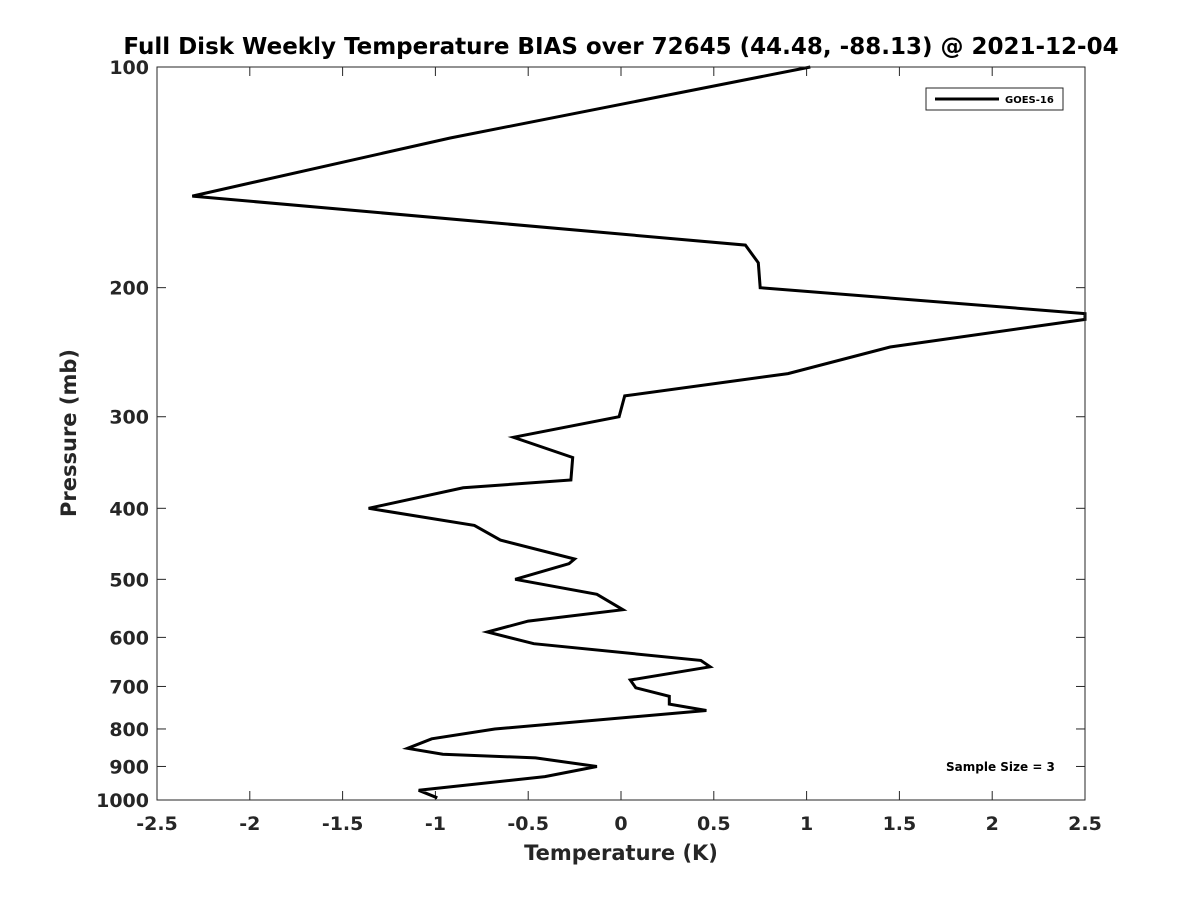 Image resolution: width=1200 pixels, height=900 pixels. Describe the element at coordinates (1000, 767) in the screenshot. I see `sample-size-annotation: Sample Size = 3` at that location.